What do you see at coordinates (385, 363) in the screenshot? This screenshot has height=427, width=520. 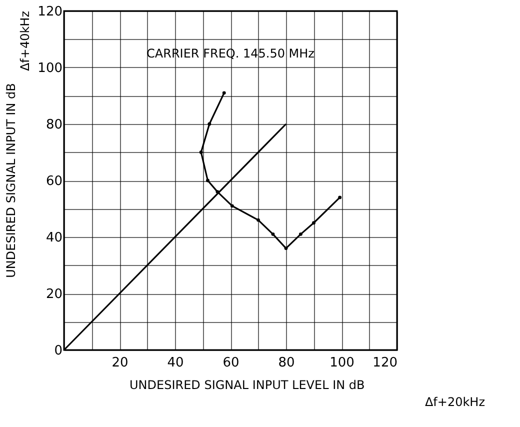 I see `x-tick-label: 120` at bounding box center [385, 363].